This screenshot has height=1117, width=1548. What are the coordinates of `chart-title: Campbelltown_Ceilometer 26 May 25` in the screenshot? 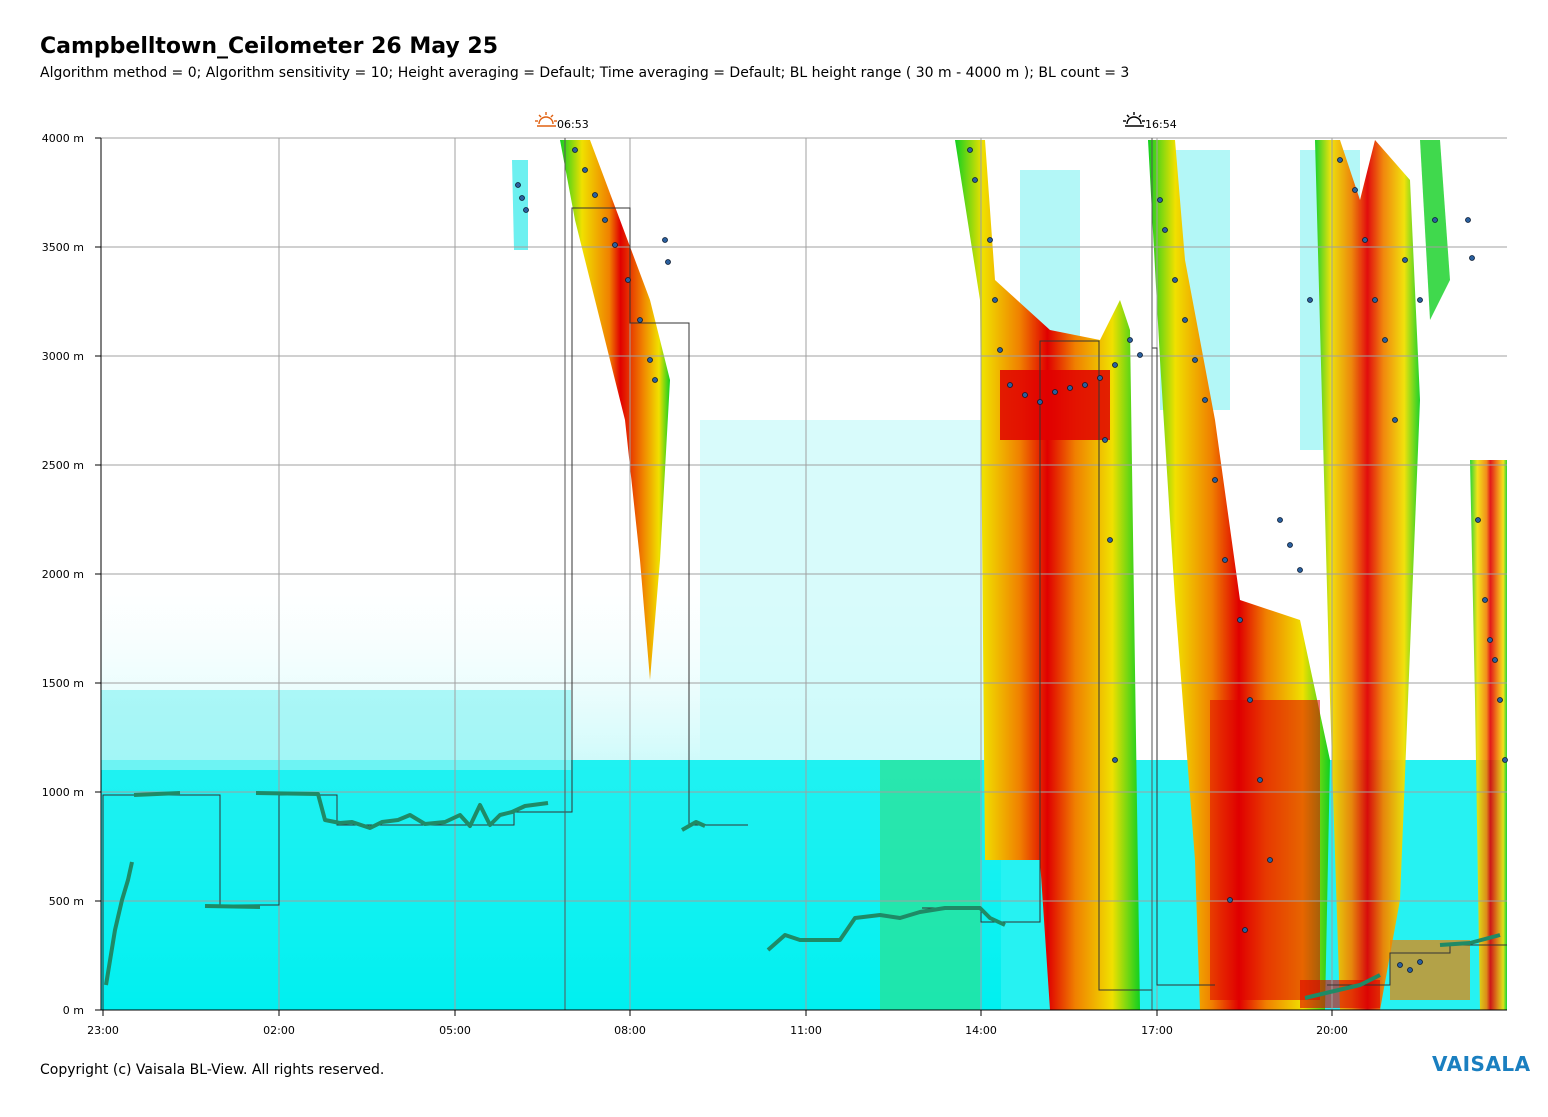 It's located at (269, 46).